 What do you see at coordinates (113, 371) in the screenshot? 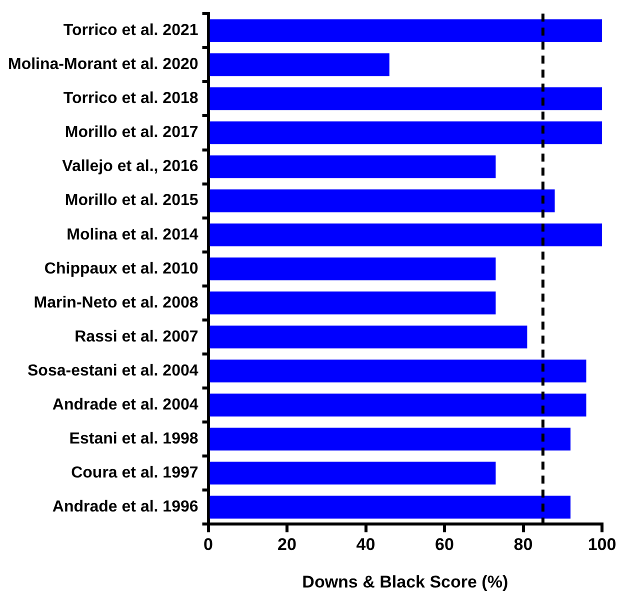
I see `y-tick-label: Sosa-estani et al. 2004` at bounding box center [113, 371].